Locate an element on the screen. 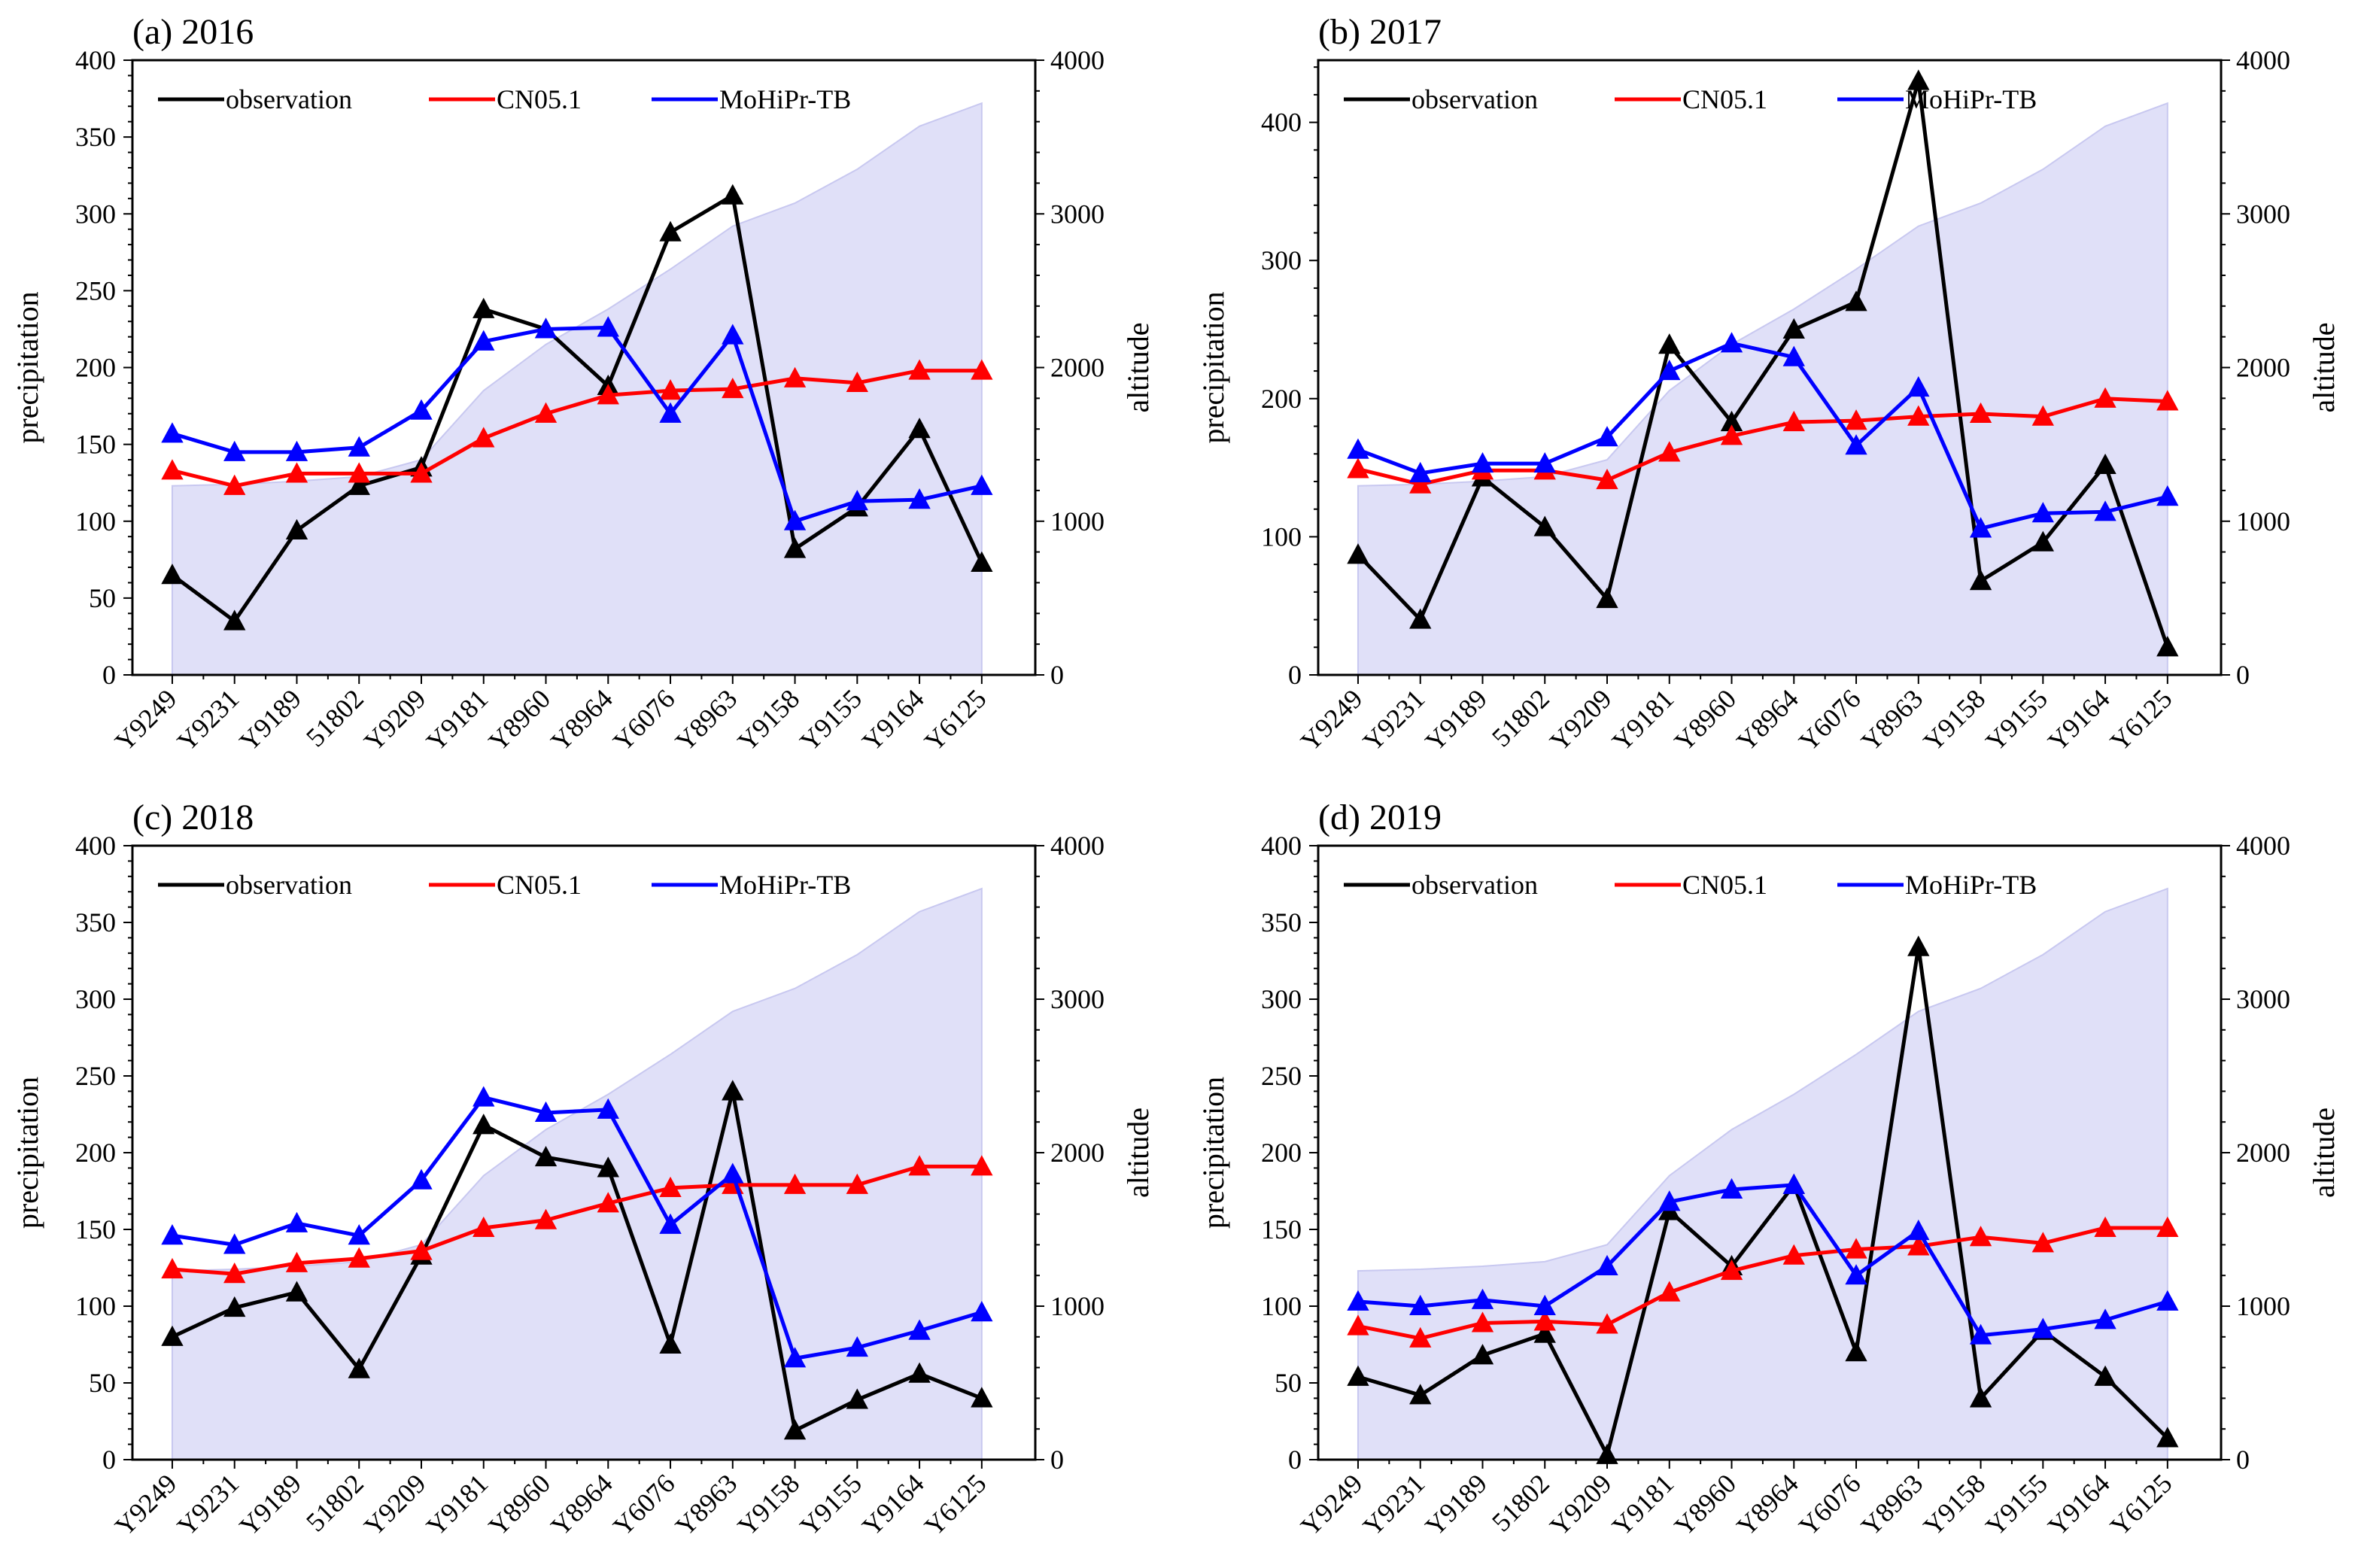 This screenshot has width=2358, height=1568. altitude-area is located at coordinates (1762, 389).